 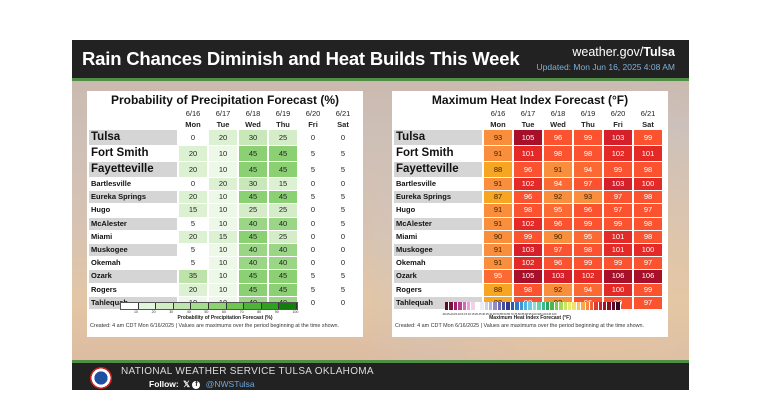 What do you see at coordinates (133, 169) in the screenshot?
I see `city-name: Fayetteville` at bounding box center [133, 169].